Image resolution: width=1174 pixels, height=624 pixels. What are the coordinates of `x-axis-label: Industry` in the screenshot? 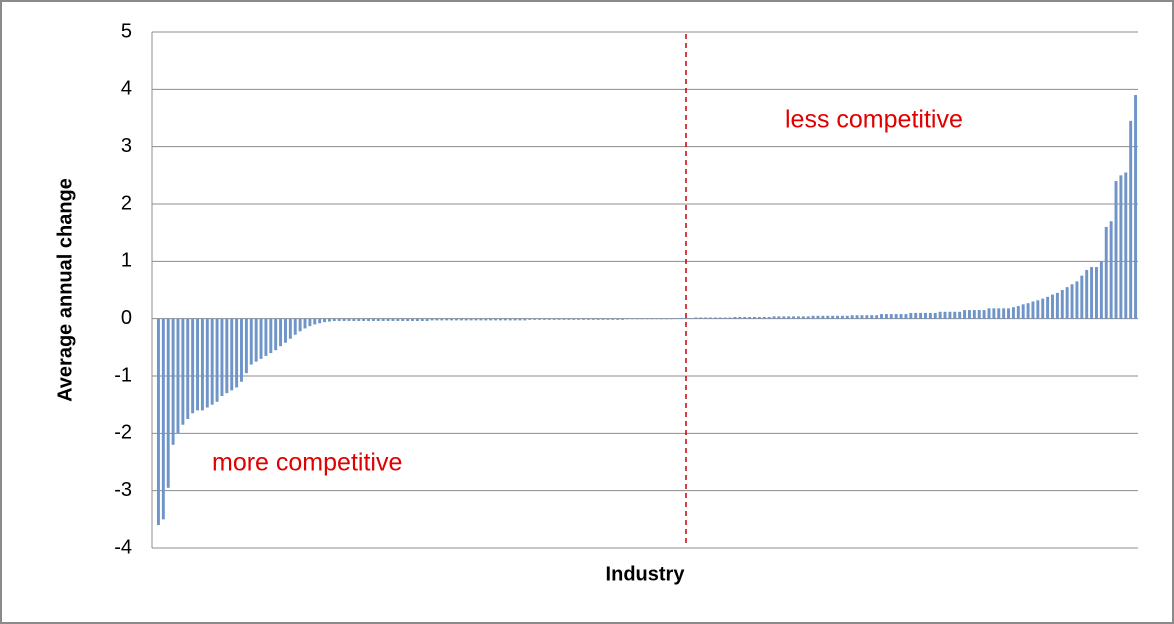 It's located at (646, 574).